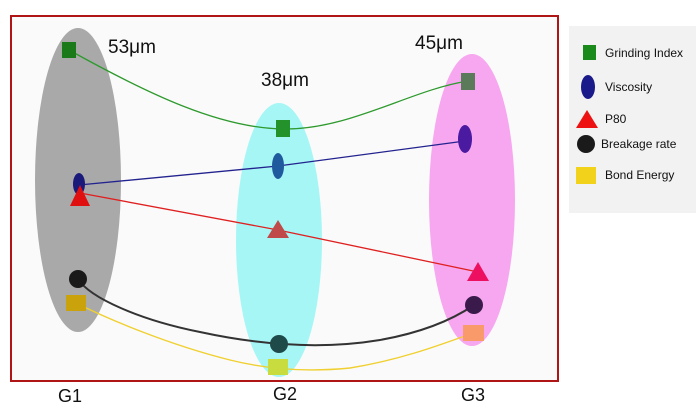 The image size is (696, 419). I want to click on marker-p80-g1, so click(80, 195).